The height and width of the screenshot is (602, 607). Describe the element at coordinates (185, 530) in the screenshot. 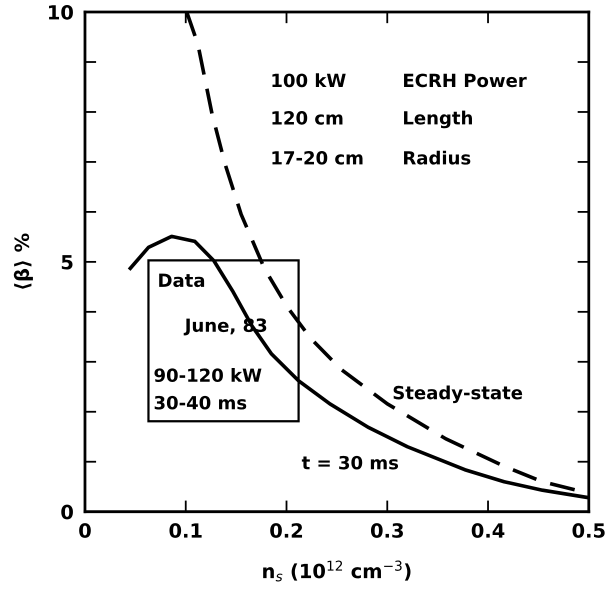

I see `x-tick-label: 0.1` at that location.